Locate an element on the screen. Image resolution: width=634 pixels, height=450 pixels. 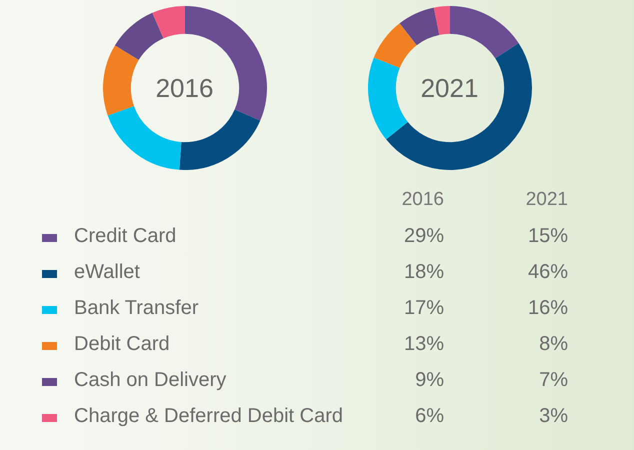
data-label: 46% is located at coordinates (548, 272).